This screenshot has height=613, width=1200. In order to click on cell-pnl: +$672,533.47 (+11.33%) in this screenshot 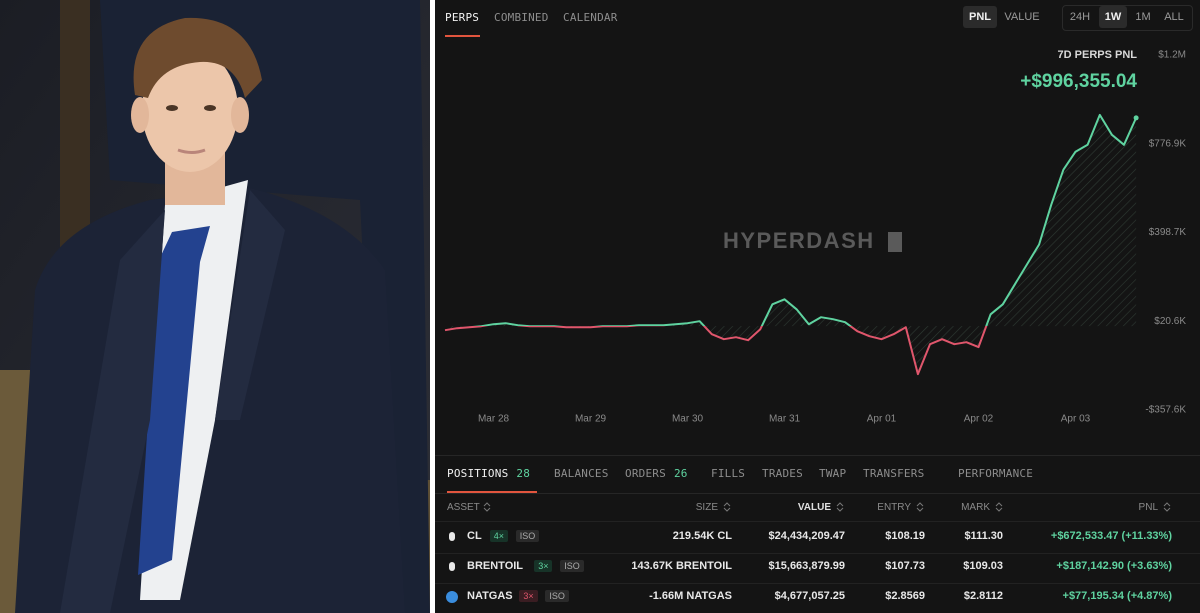, I will do `click(1111, 536)`.